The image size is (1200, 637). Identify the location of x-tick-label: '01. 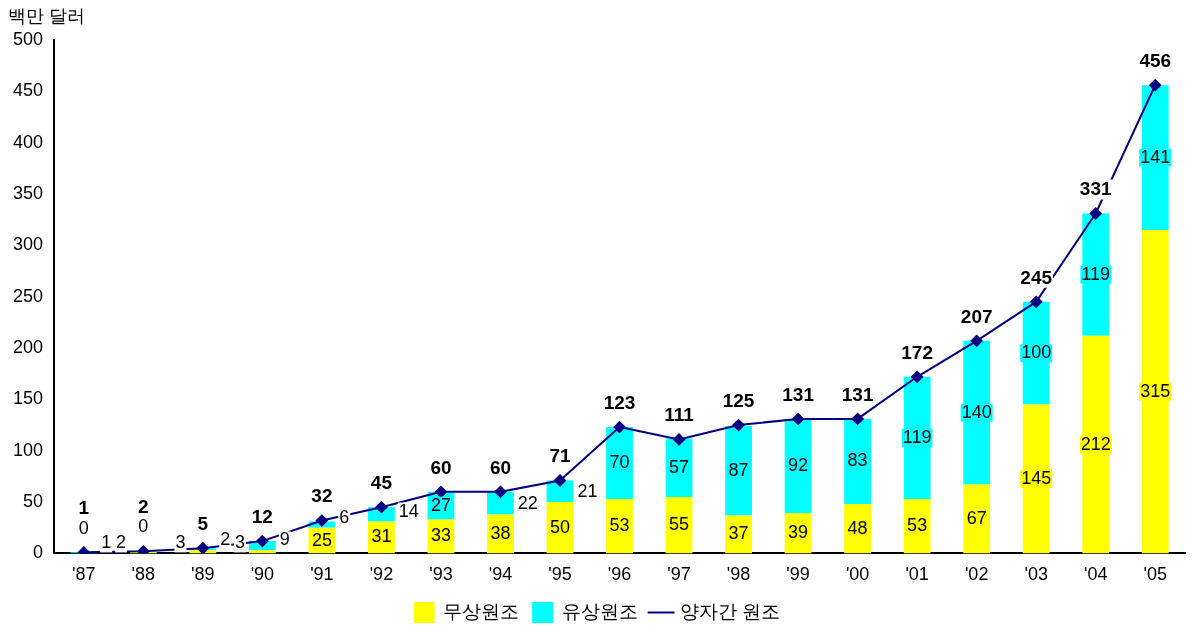
(917, 574).